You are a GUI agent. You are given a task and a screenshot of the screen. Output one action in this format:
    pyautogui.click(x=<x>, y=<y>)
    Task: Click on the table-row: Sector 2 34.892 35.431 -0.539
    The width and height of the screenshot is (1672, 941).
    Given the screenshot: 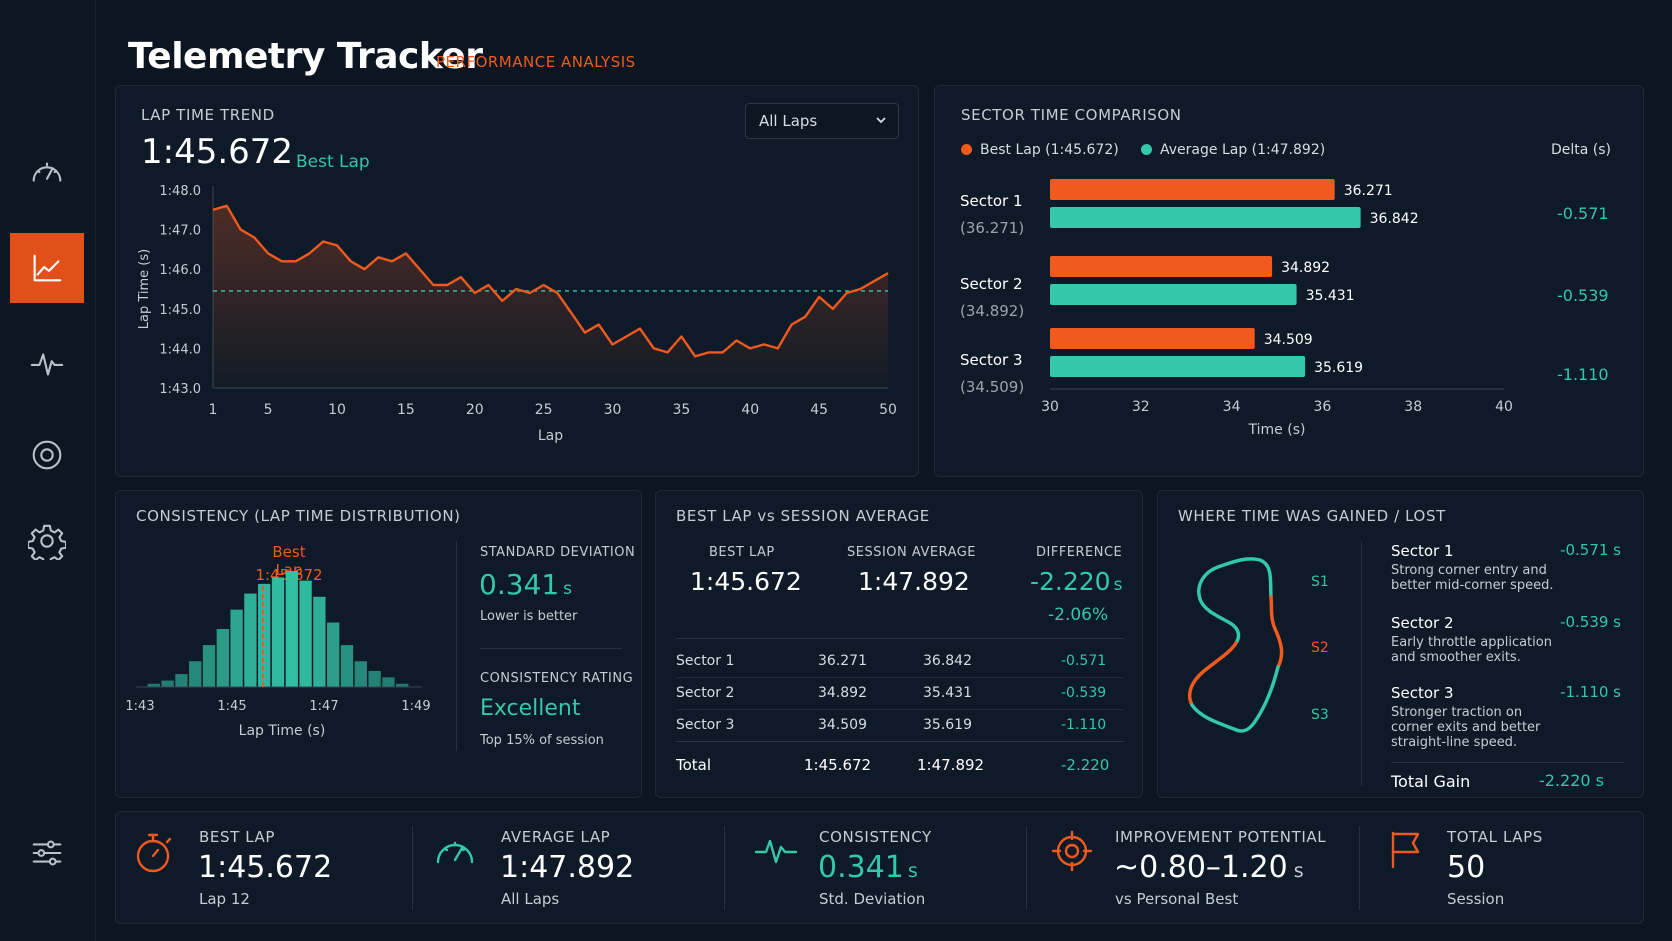 What is the action you would take?
    pyautogui.click(x=900, y=694)
    